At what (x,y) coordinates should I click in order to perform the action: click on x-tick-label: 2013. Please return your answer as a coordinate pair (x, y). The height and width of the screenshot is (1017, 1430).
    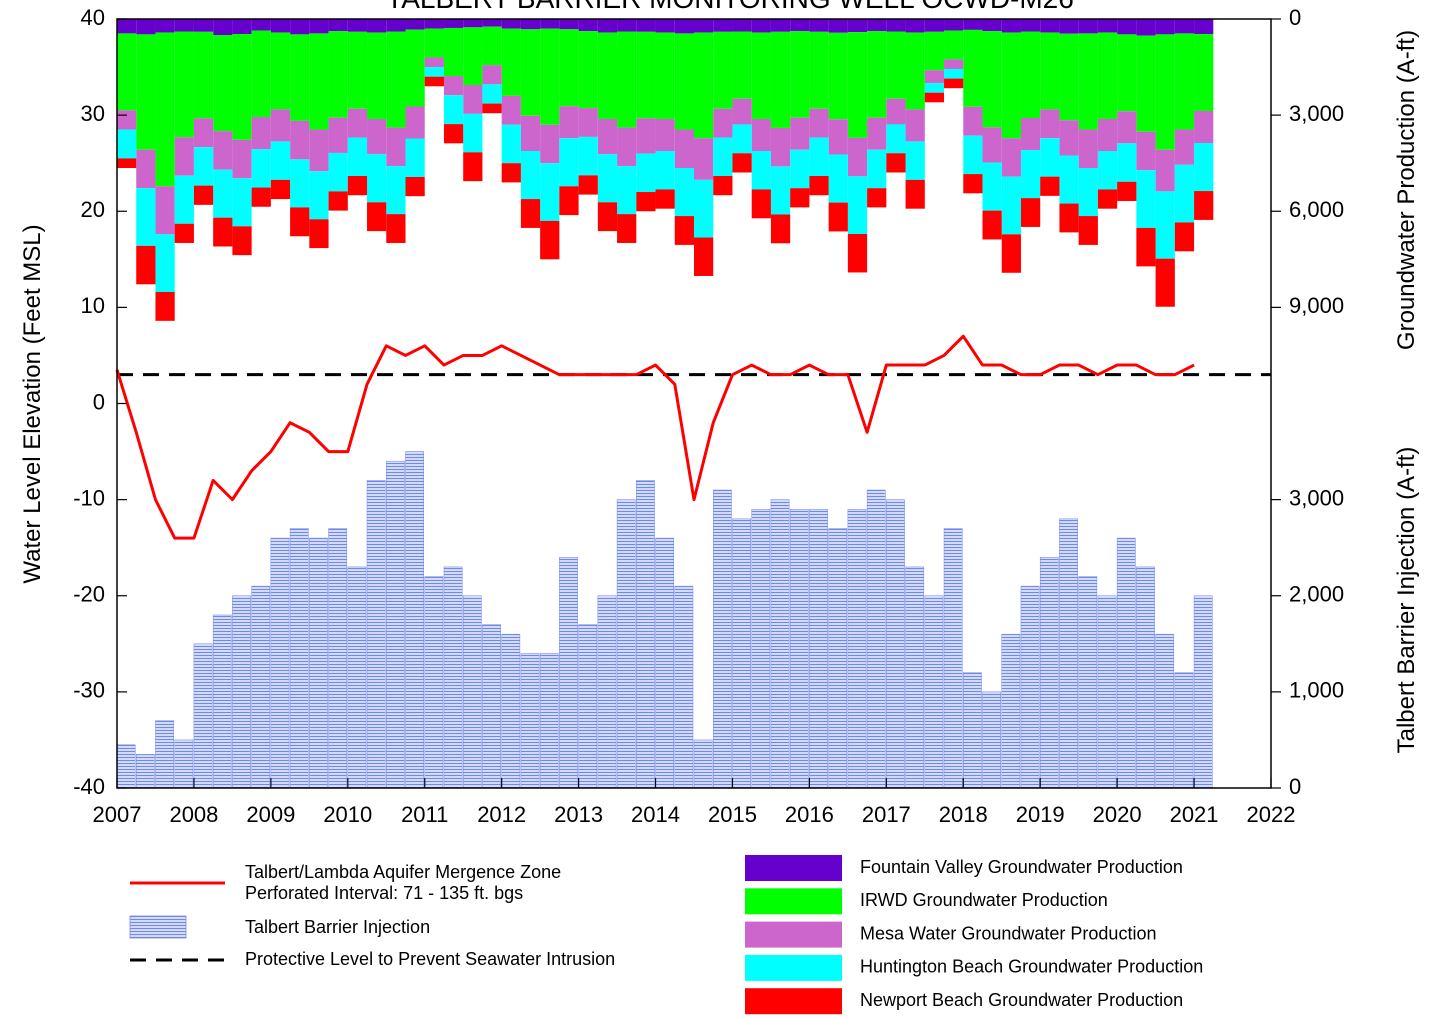
    Looking at the image, I should click on (578, 814).